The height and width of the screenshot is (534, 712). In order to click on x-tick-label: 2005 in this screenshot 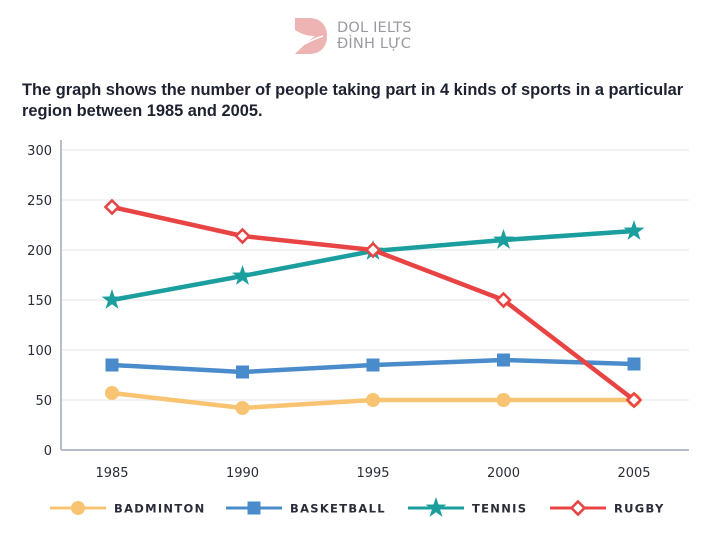, I will do `click(633, 473)`.